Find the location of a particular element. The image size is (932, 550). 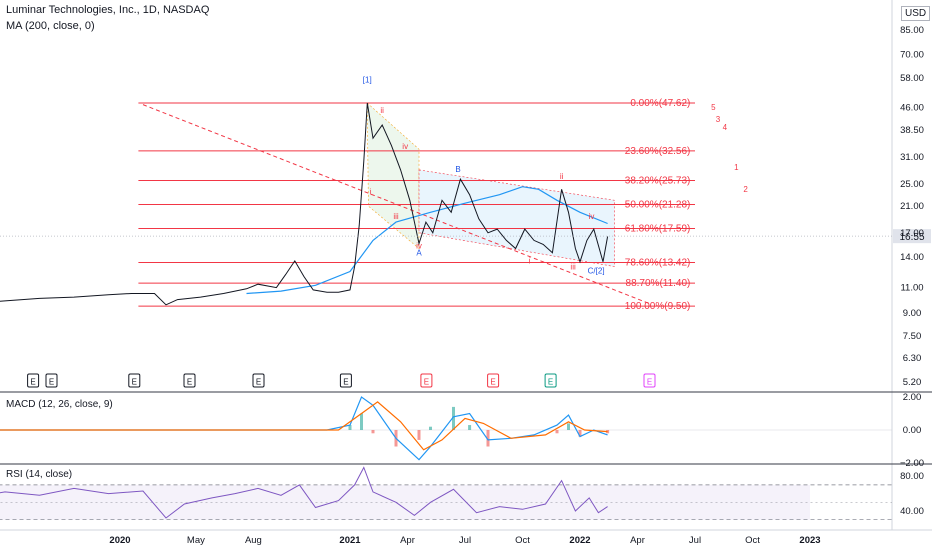

fib-level-label: 100.00%(9.50) is located at coordinates (658, 306).